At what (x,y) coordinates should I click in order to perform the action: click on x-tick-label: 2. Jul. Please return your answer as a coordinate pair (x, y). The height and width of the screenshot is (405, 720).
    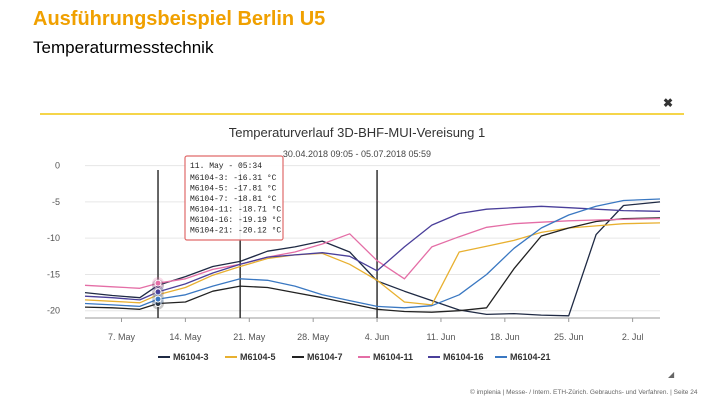
    Looking at the image, I should click on (633, 337).